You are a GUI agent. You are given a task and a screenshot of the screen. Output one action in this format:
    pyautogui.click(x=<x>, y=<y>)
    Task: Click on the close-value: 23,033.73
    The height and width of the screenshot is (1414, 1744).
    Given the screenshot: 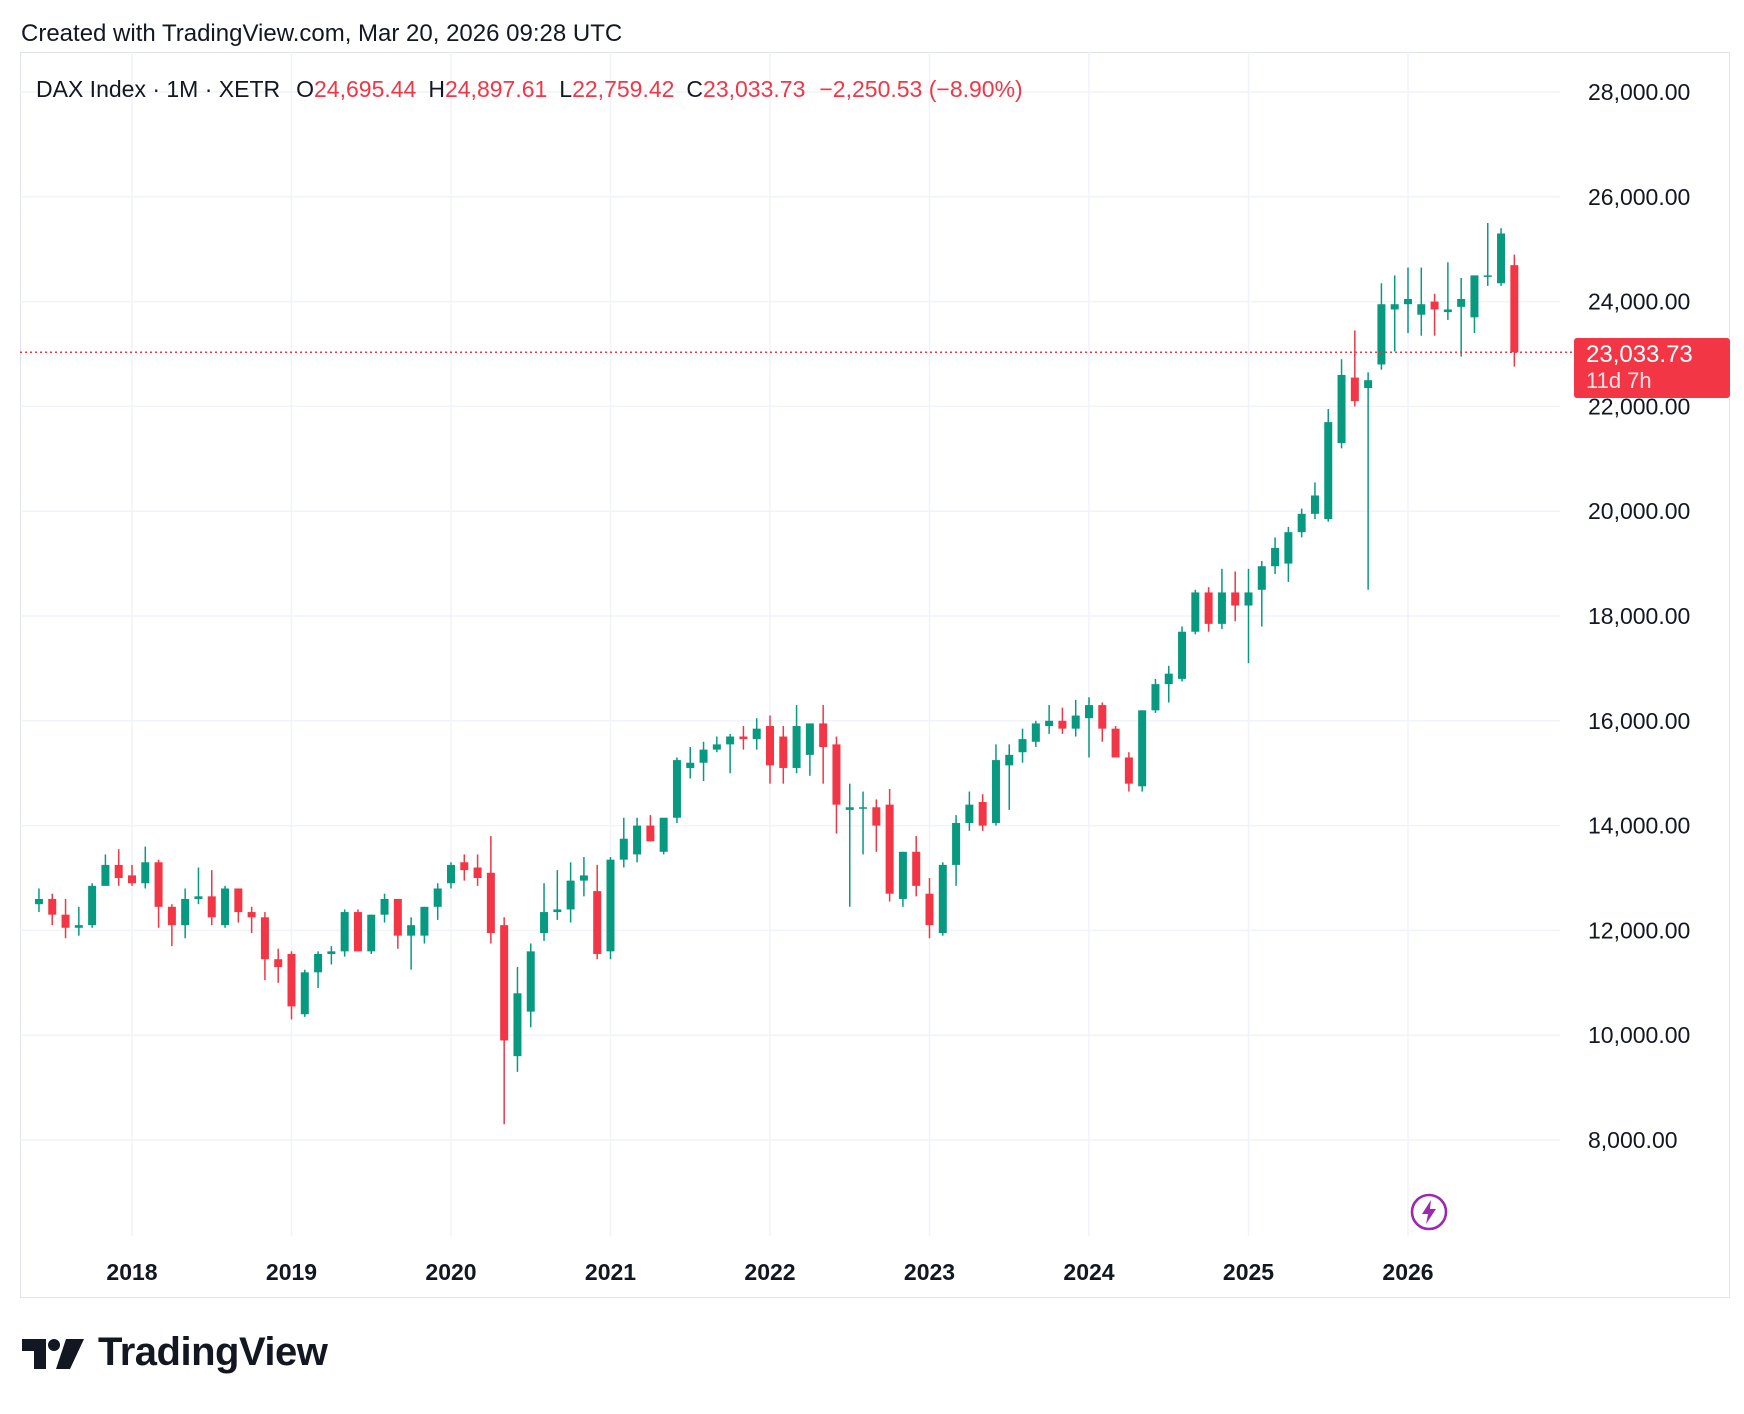 What is the action you would take?
    pyautogui.click(x=754, y=89)
    